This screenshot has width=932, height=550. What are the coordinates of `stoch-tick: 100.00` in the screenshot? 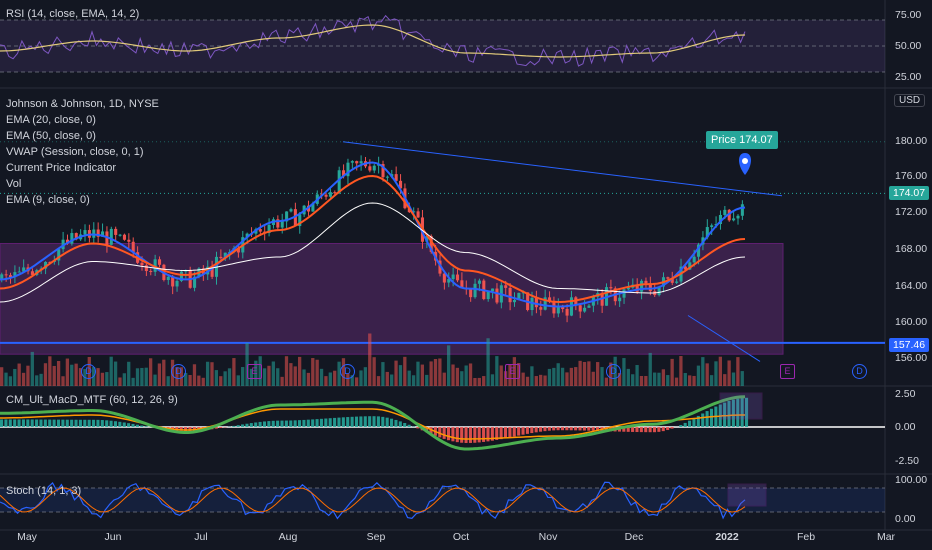 It's located at (911, 480).